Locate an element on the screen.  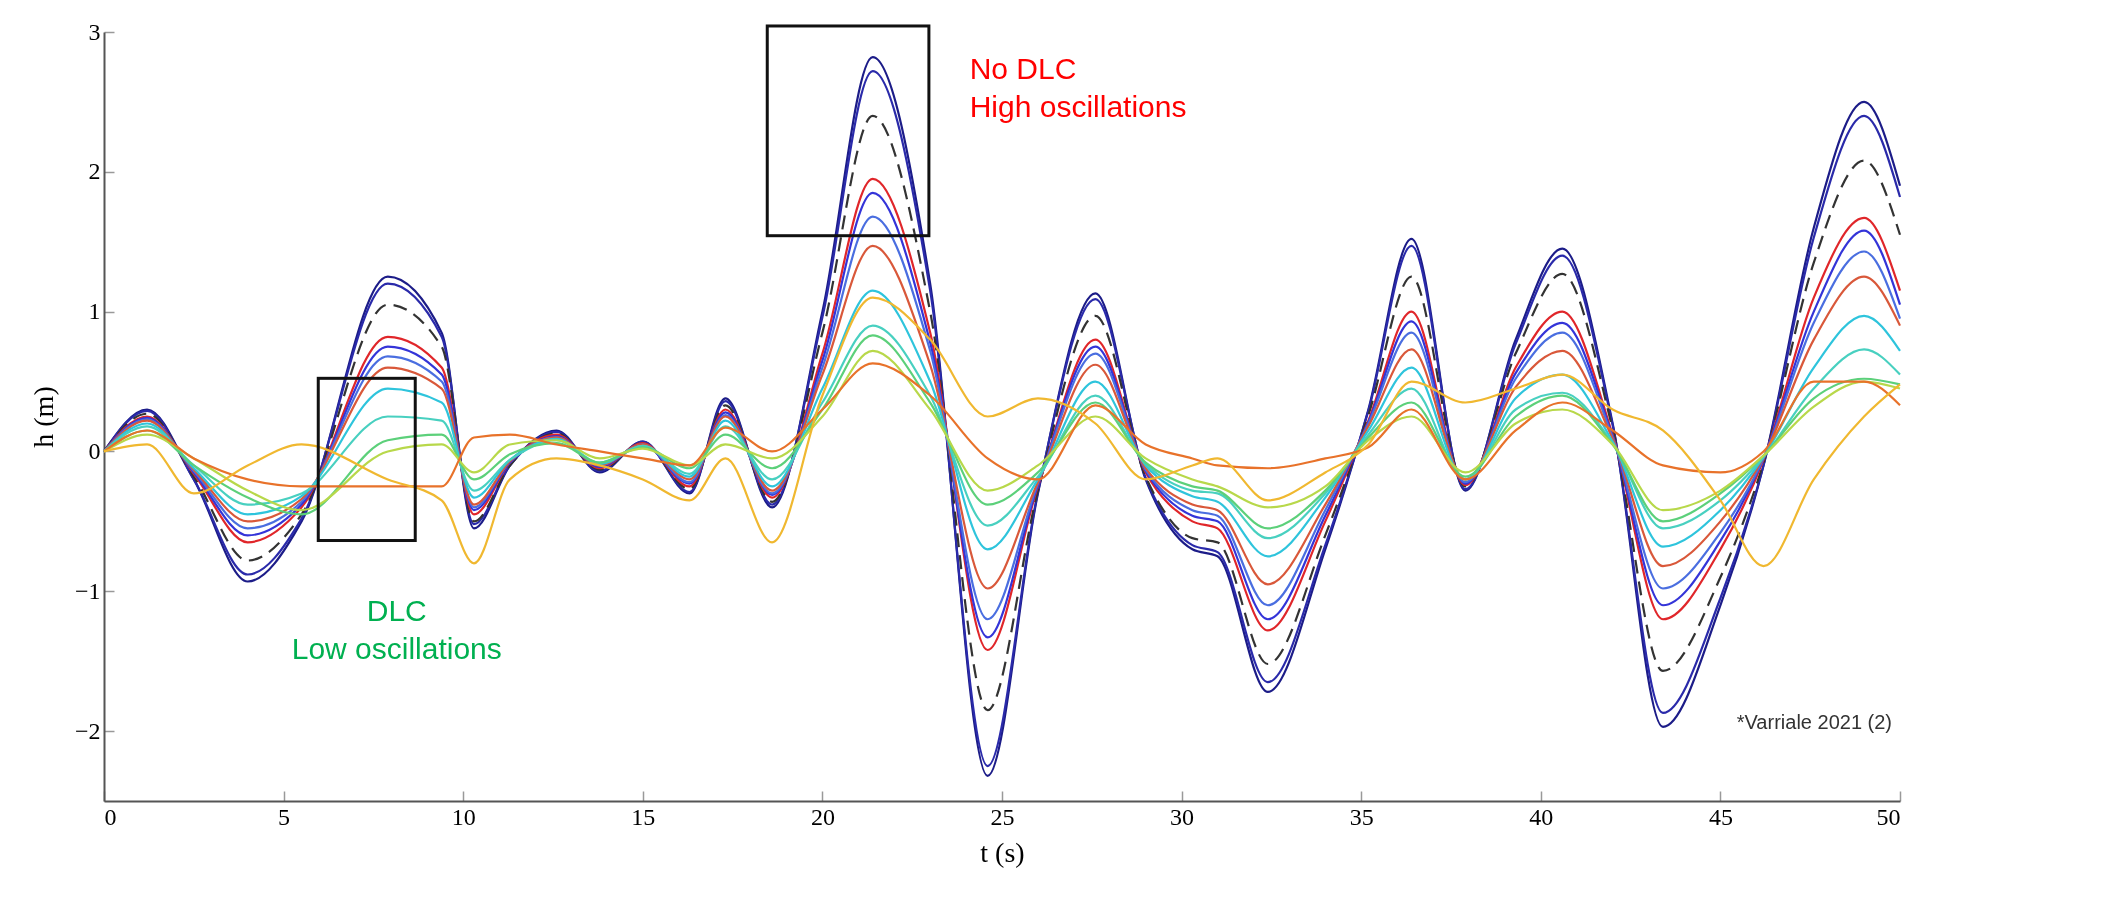
annotation: DLC Low oscillations is located at coordinates (396, 629).